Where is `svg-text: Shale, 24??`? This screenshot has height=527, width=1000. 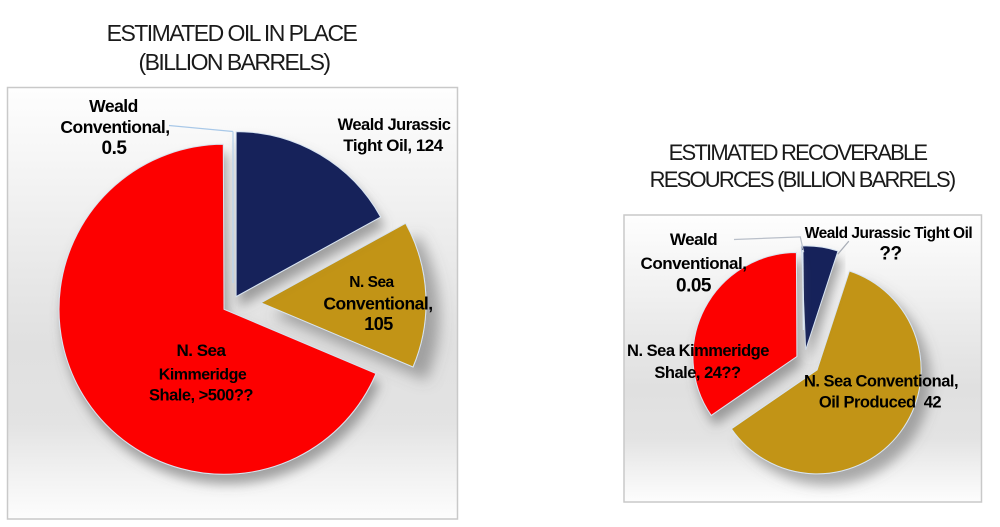
svg-text: Shale, 24?? is located at coordinates (697, 373).